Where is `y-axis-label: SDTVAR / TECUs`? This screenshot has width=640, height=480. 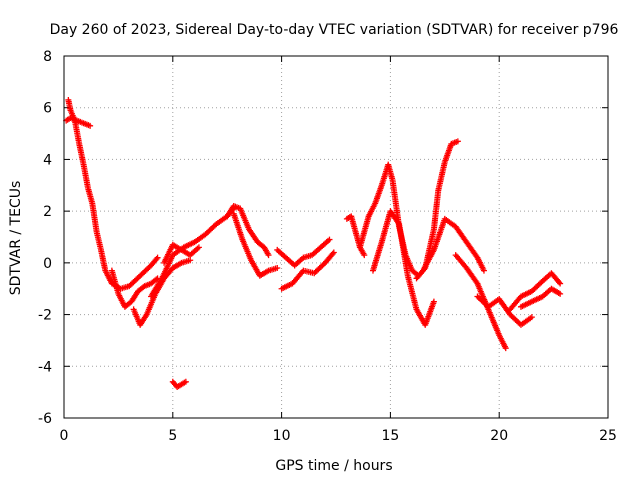 y-axis-label: SDTVAR / TECUs is located at coordinates (16, 238).